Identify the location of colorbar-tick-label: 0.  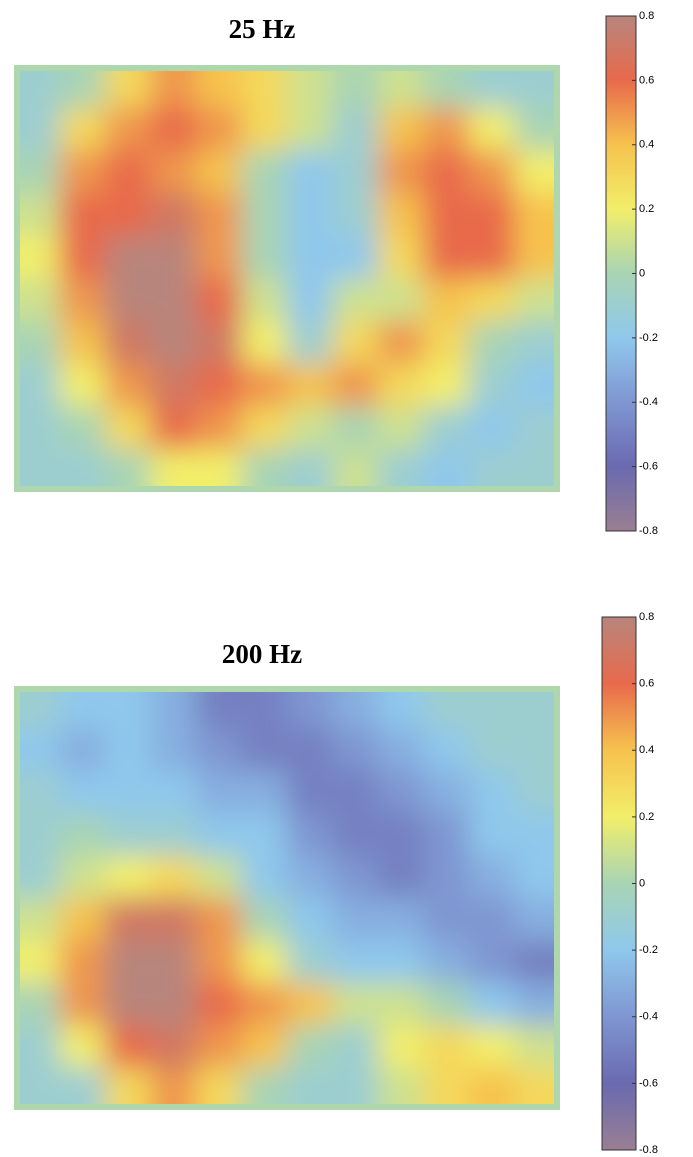
(642, 273).